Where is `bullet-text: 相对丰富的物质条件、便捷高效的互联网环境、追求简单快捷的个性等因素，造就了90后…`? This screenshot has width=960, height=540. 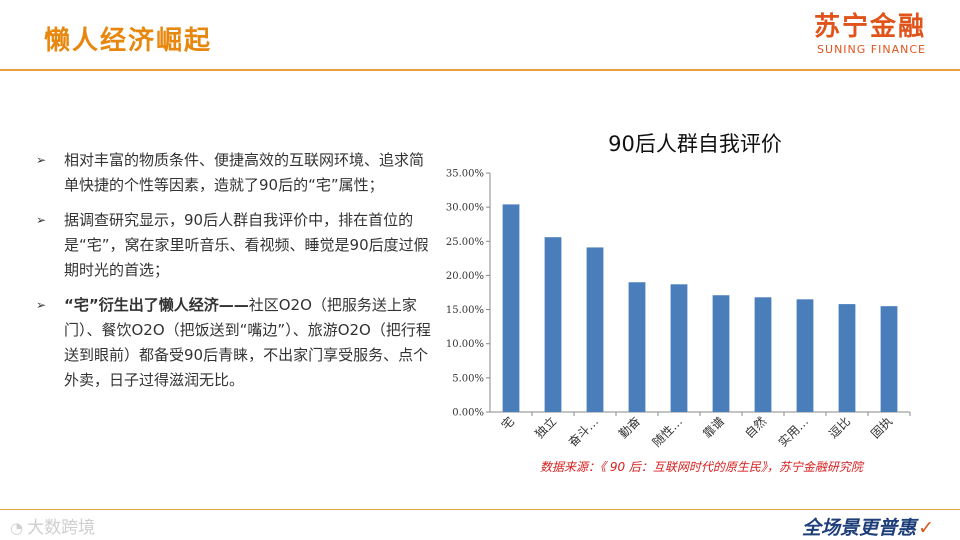
bullet-text: 相对丰富的物质条件、便捷高效的互联网环境、追求简单快捷的个性等因素，造就了90后… is located at coordinates (244, 172).